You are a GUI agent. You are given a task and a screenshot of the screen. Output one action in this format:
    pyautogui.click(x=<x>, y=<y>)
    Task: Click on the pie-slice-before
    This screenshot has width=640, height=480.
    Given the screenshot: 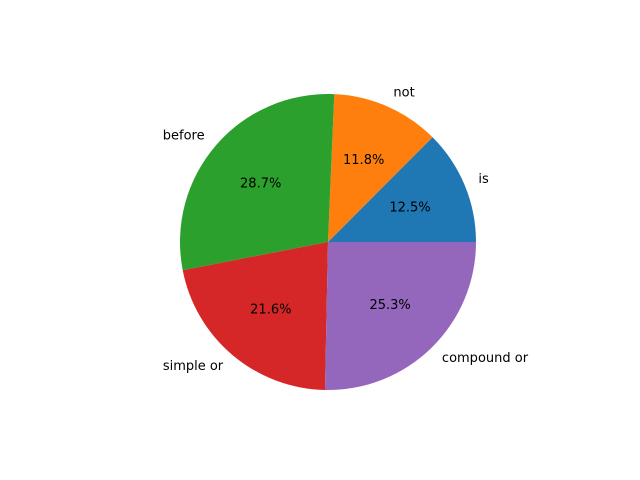 What is the action you would take?
    pyautogui.click(x=257, y=182)
    